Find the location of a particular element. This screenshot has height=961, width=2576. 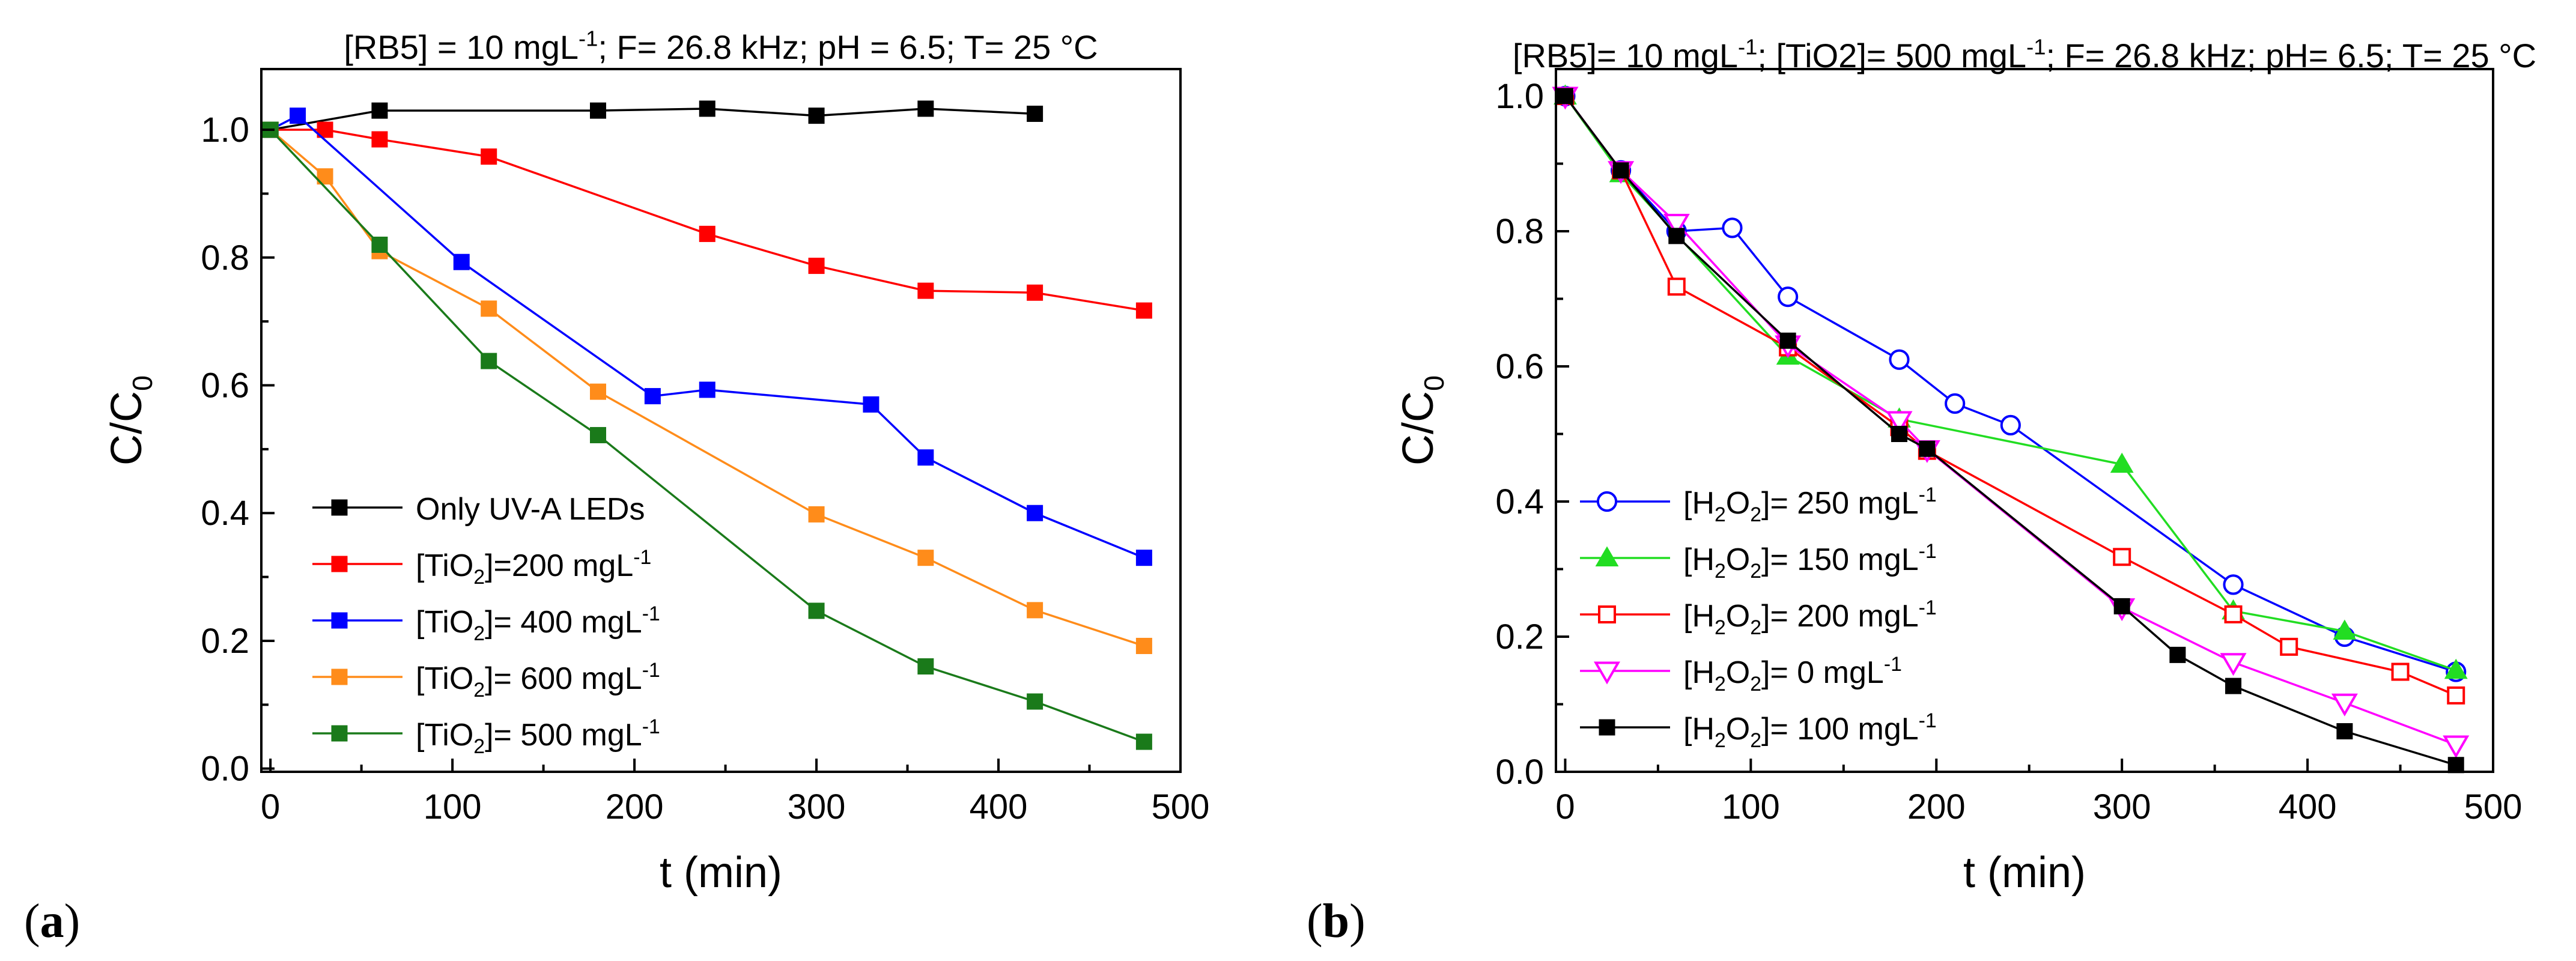

y-tick-label: 0.8 is located at coordinates (225, 257).